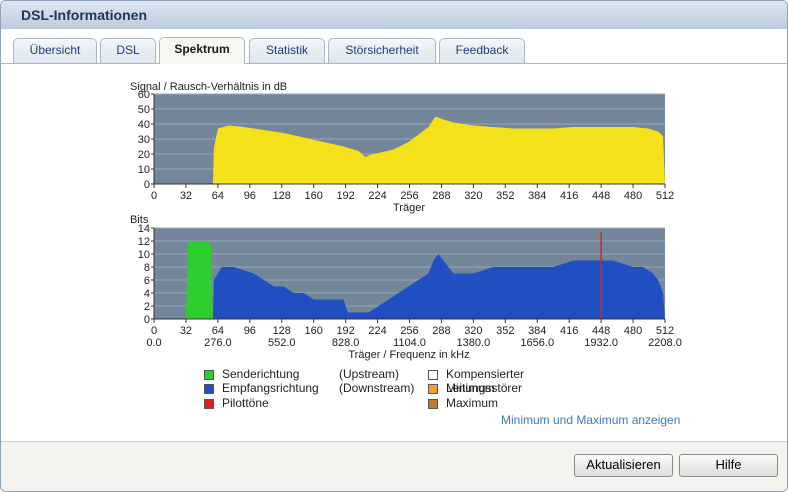  I want to click on frequency-tick-label: 1656.0, so click(537, 343).